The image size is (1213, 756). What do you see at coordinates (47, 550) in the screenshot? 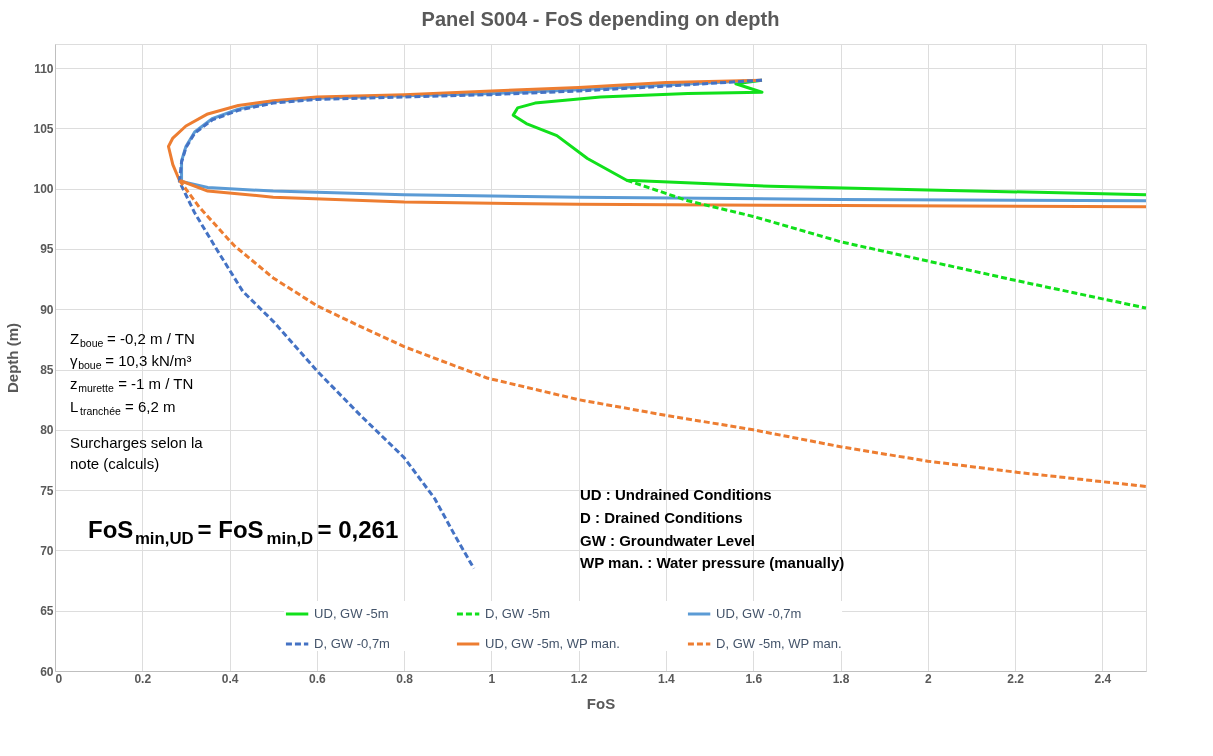
I see `y-tick-label: 70` at bounding box center [47, 550].